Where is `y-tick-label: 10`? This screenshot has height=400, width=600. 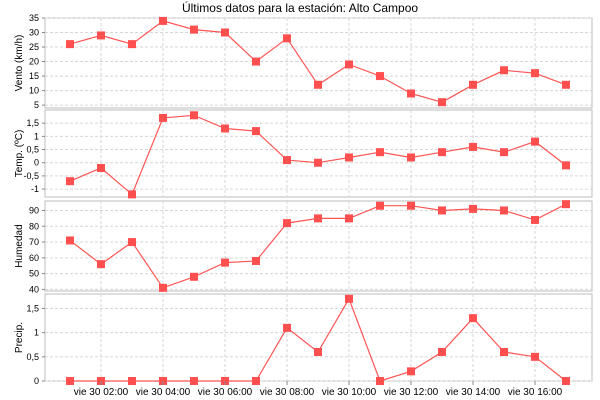
y-tick-label: 10 is located at coordinates (34, 91).